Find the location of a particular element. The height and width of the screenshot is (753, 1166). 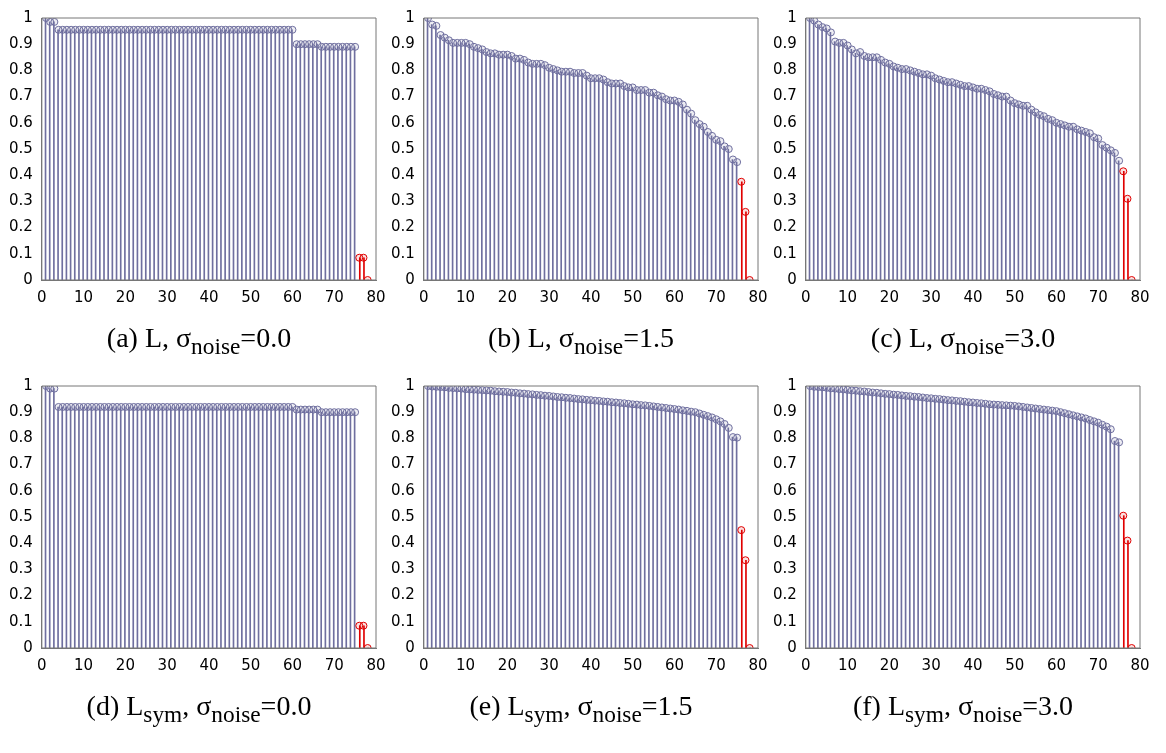

text: (c) L, σ$_{noise}$=3.0 is located at coordinates (963, 341).